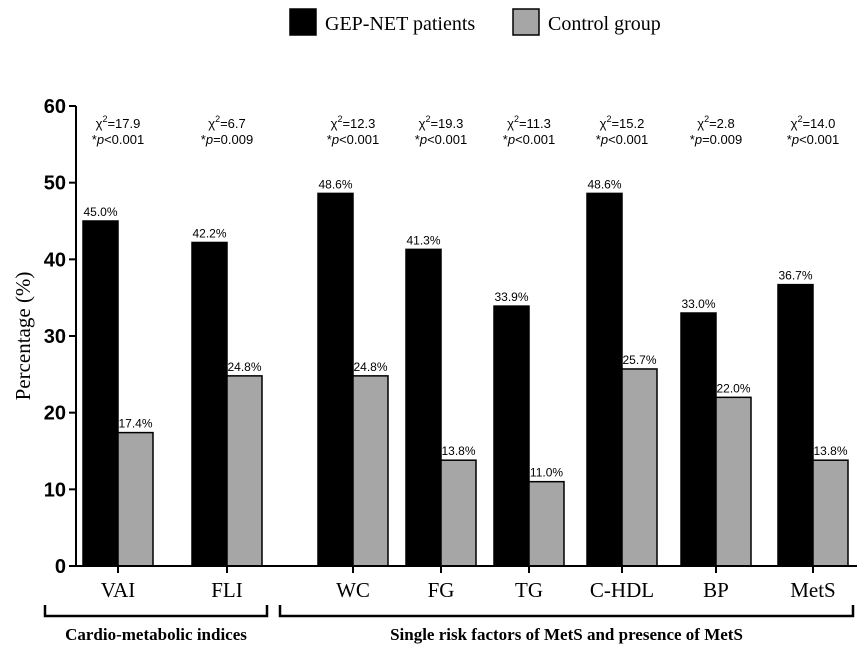 The image size is (857, 647). What do you see at coordinates (209, 233) in the screenshot?
I see `bar-value-label: 42.2%` at bounding box center [209, 233].